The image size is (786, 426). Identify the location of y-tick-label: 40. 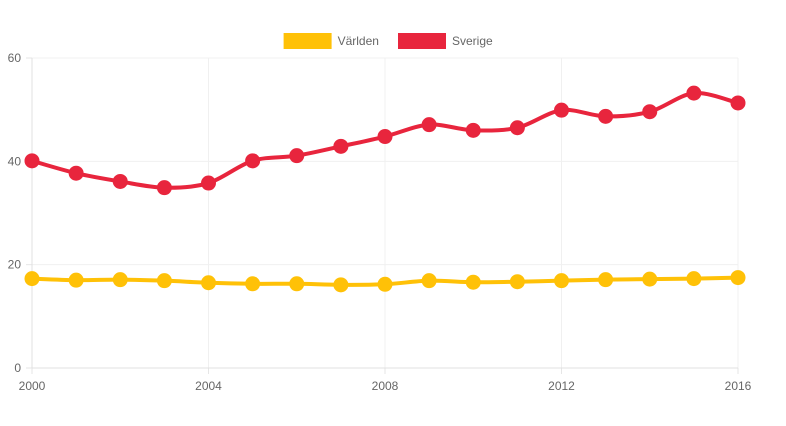
(15, 161).